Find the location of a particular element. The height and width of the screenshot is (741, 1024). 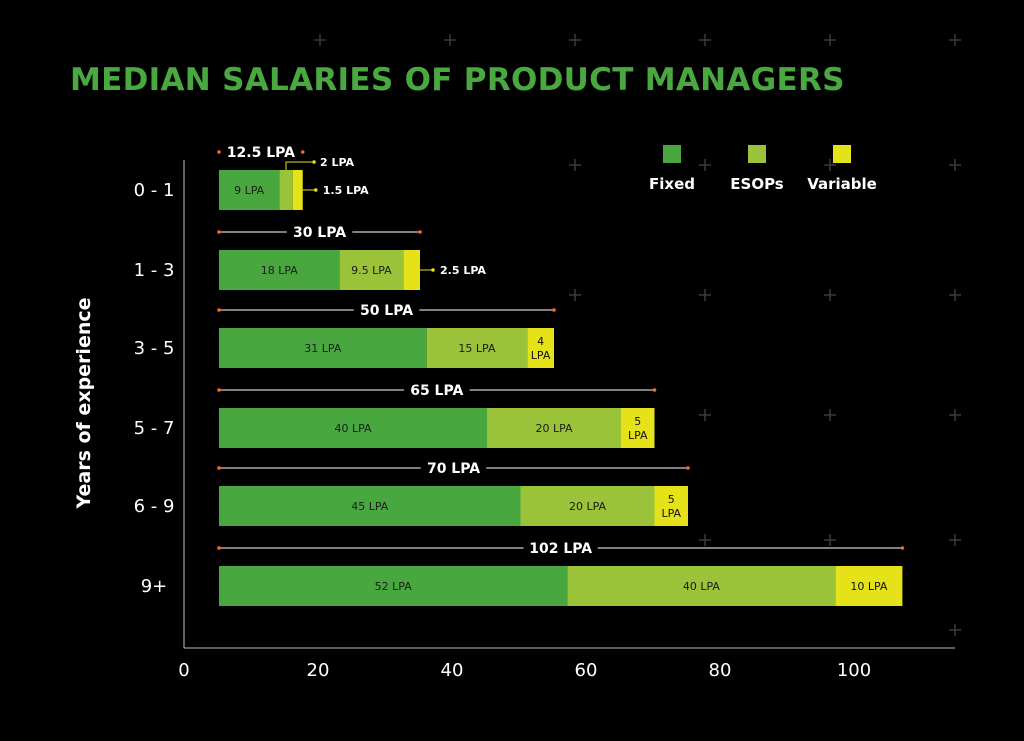

category-label: 1 - 3 is located at coordinates (154, 270).